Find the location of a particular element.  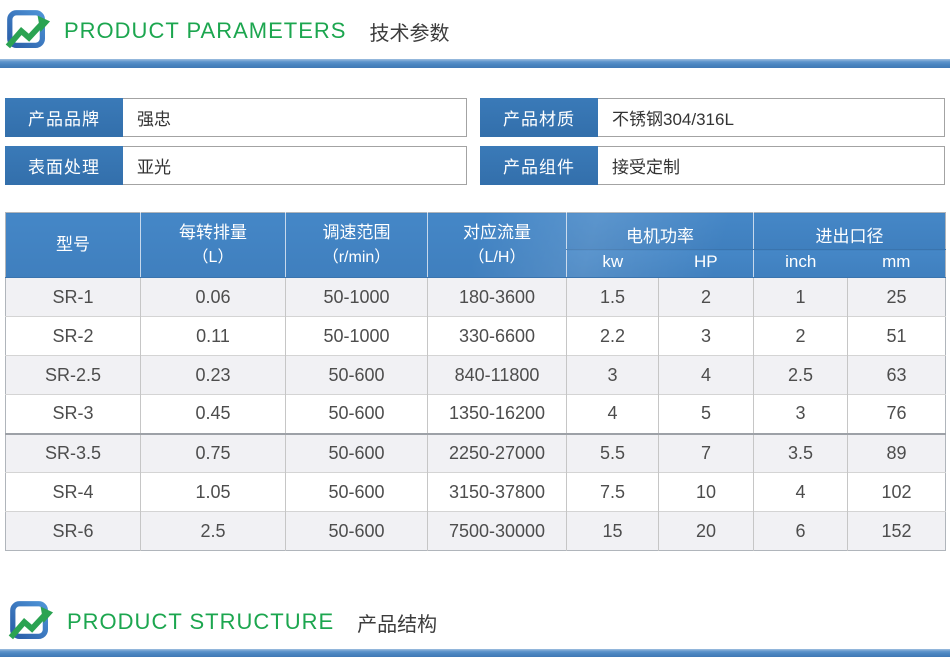

table-row-sr6: SR-6 2.5 50-600 7500-30000 15 20 6 152 is located at coordinates (475, 531).